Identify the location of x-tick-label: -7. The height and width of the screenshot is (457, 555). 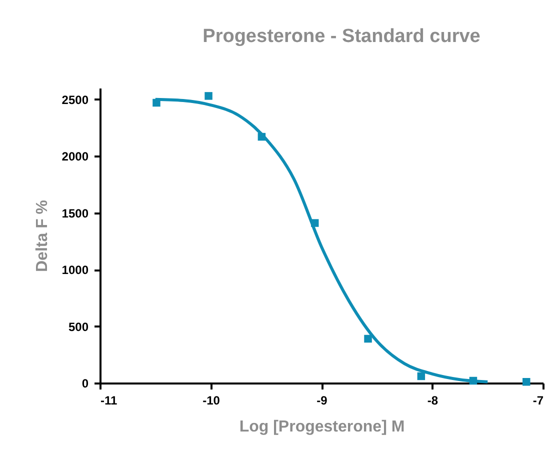
(538, 401).